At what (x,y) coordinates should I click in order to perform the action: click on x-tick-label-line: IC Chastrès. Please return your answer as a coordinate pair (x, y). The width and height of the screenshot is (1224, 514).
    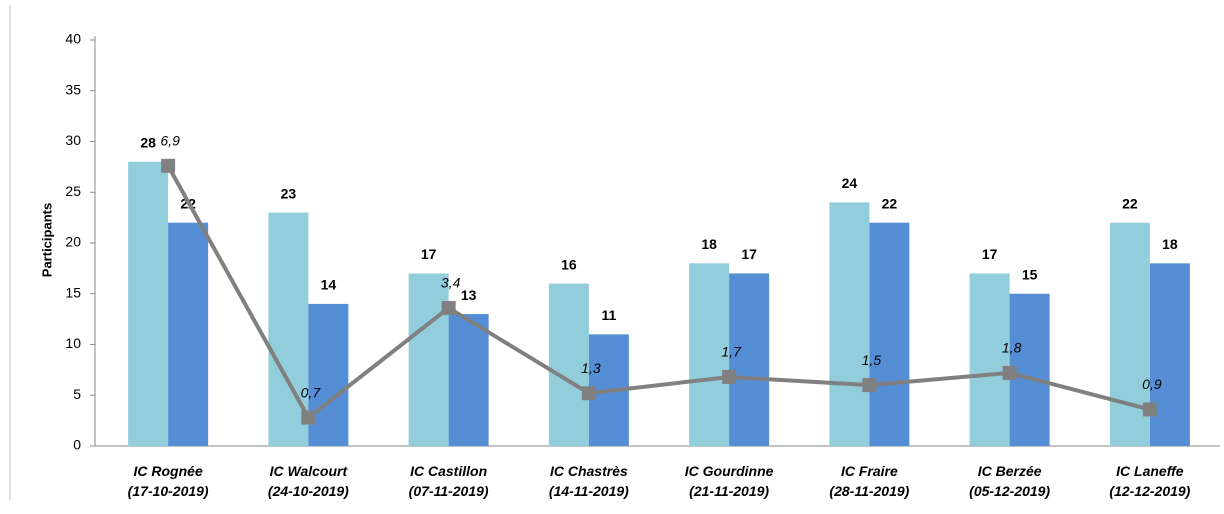
    Looking at the image, I should click on (589, 471).